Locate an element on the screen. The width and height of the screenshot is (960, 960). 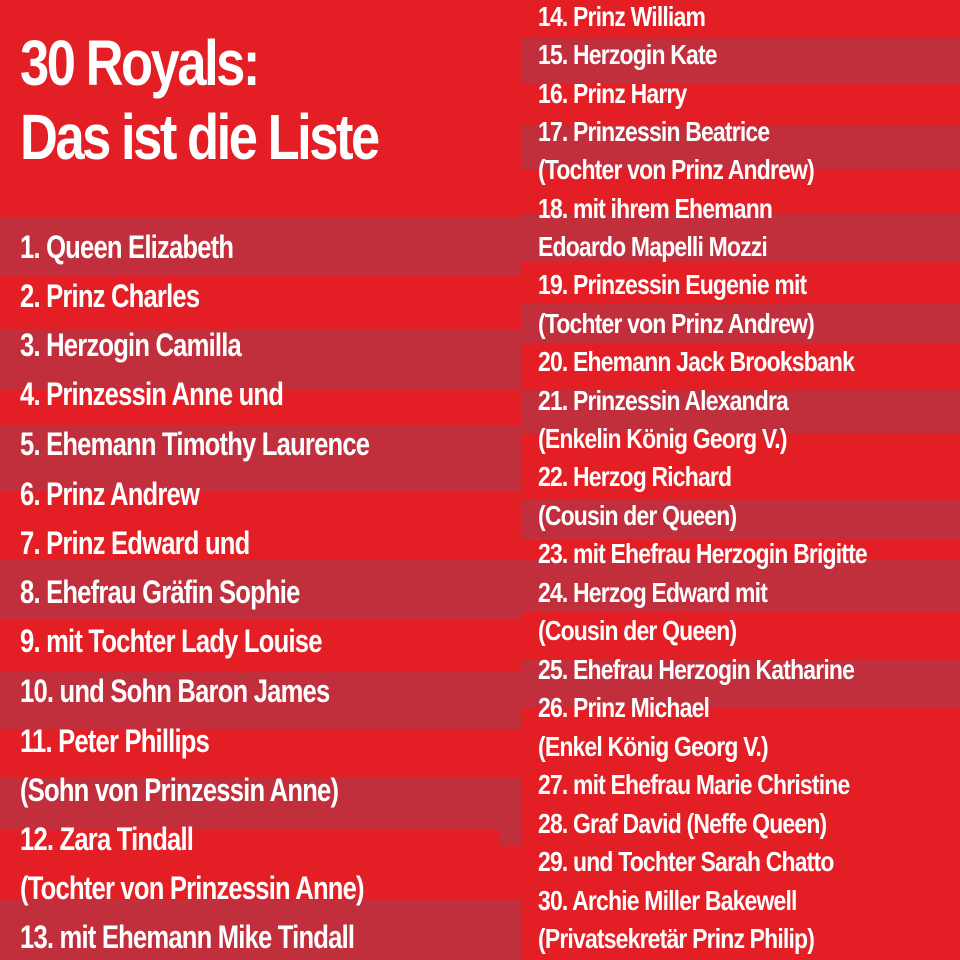
list-item: 15. Herzogin Kate is located at coordinates (628, 54).